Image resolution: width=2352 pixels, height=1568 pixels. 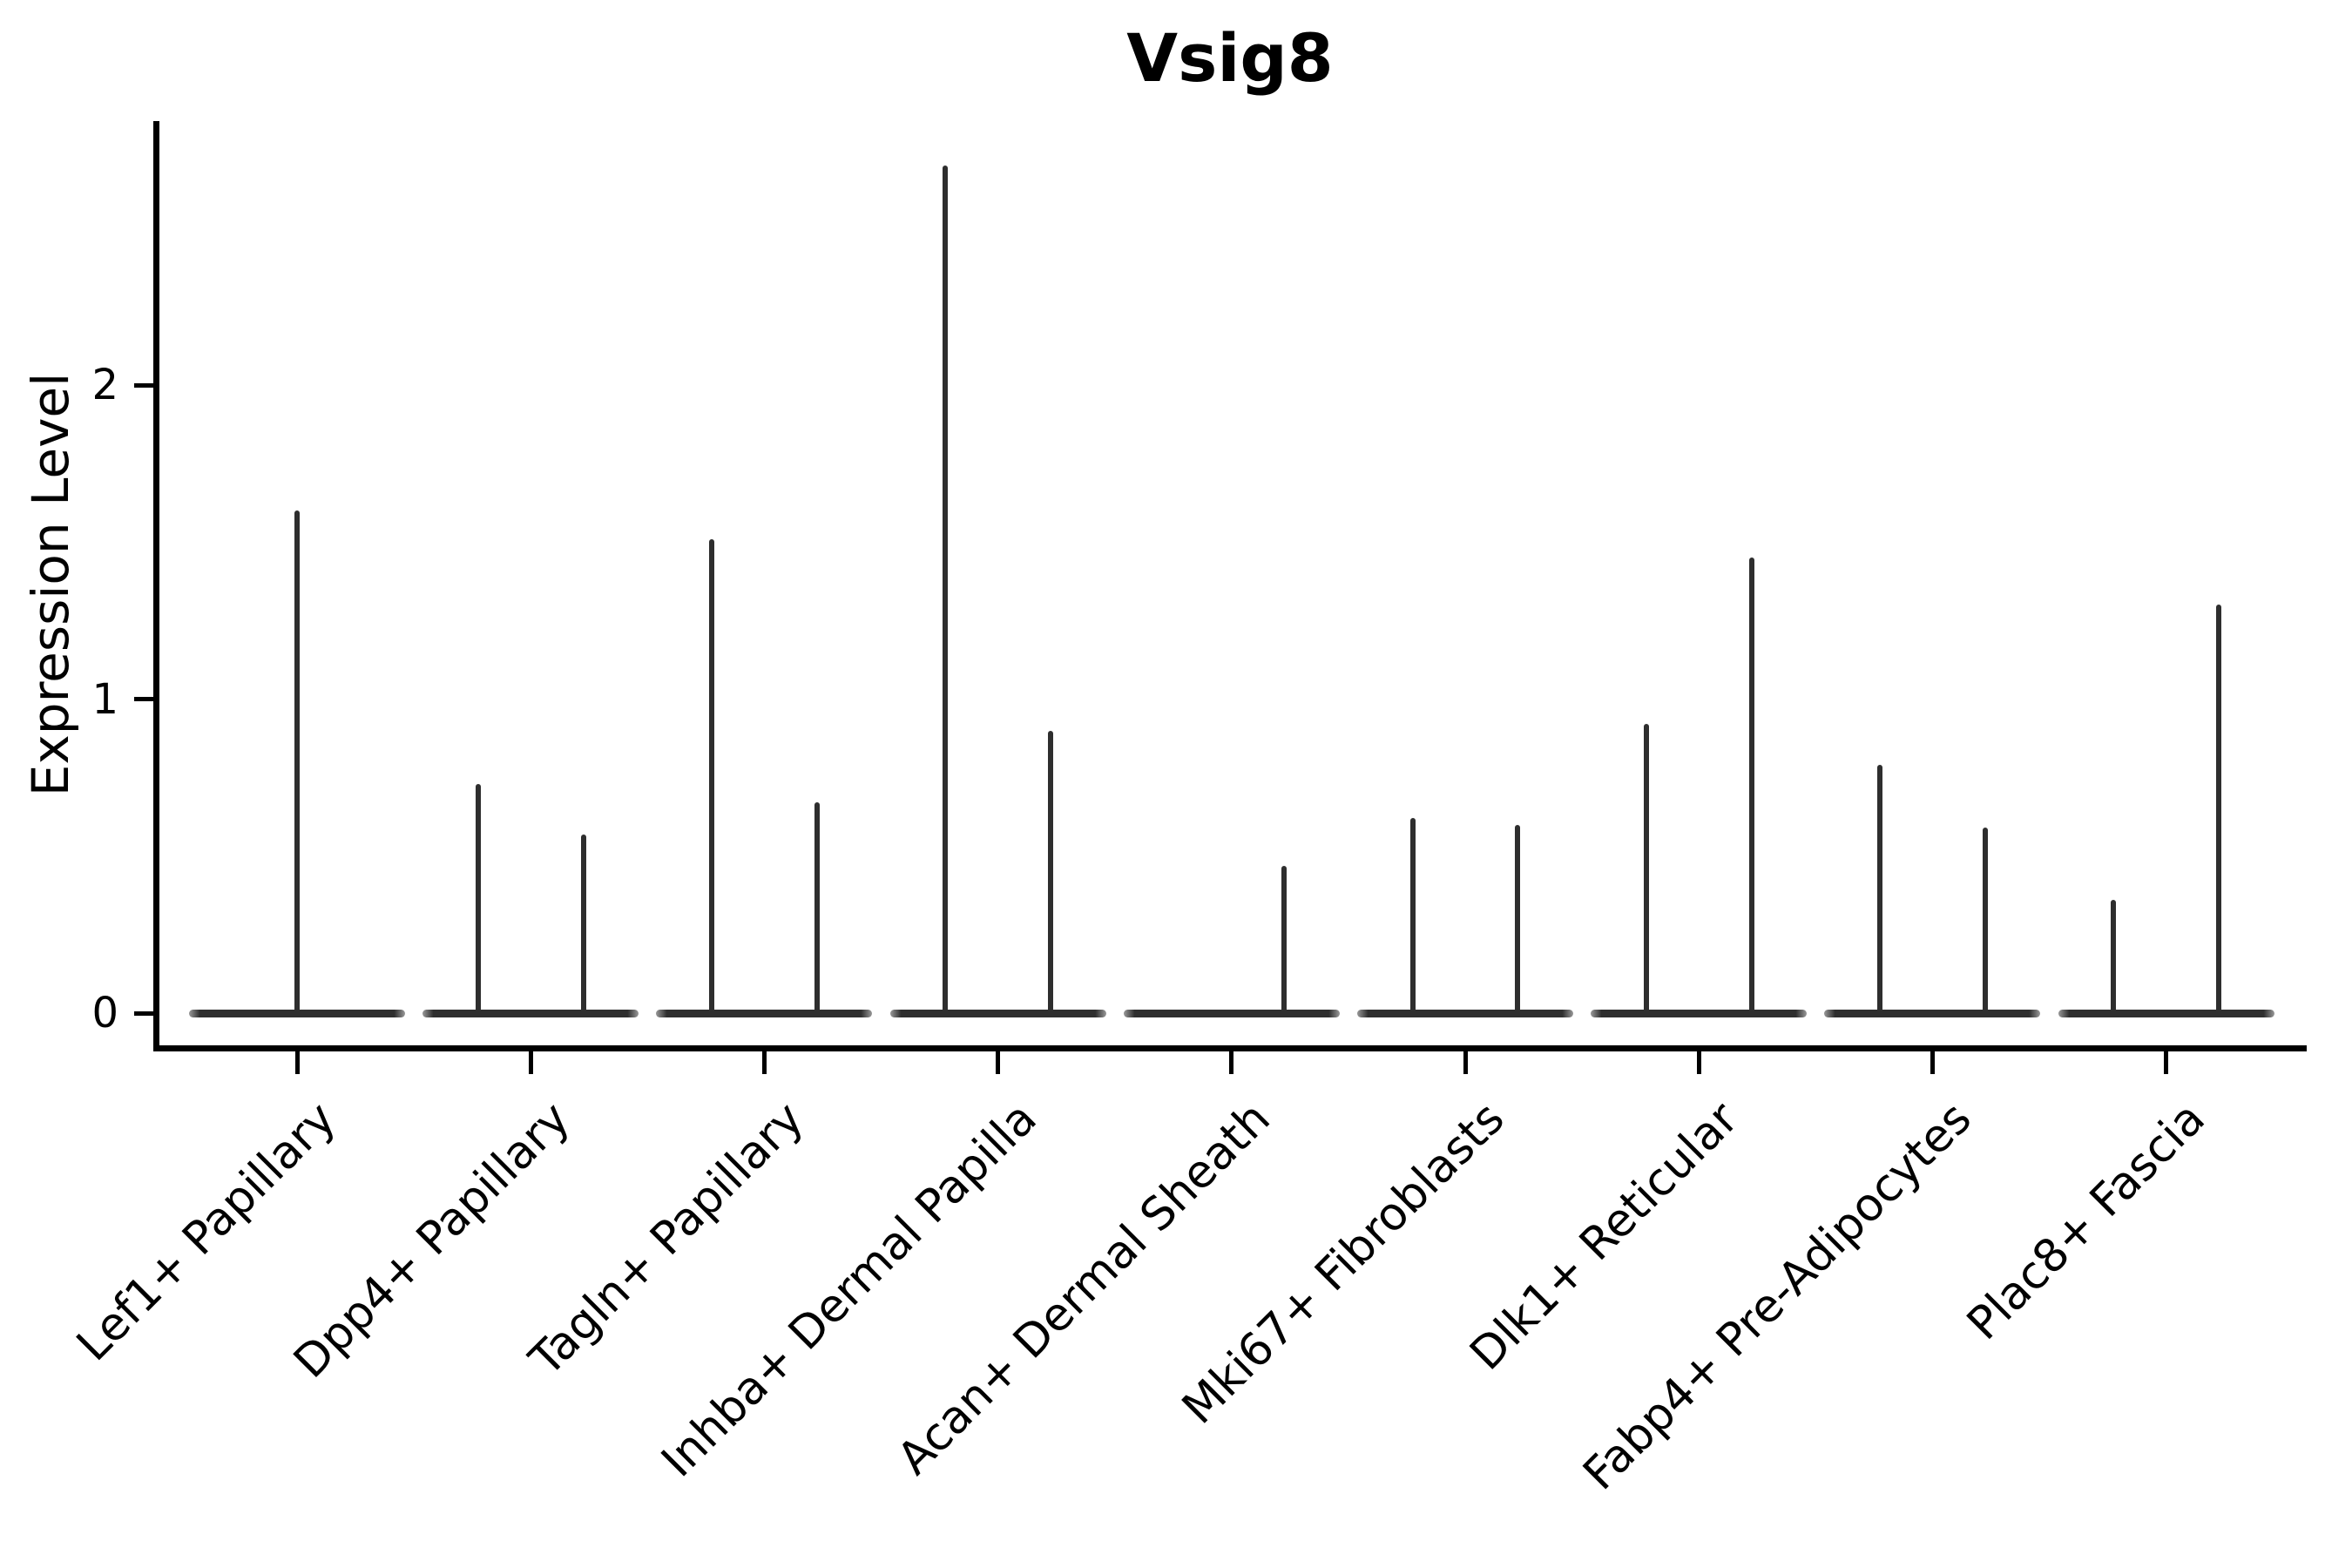 What do you see at coordinates (104, 699) in the screenshot?
I see `y-tick-label: 1` at bounding box center [104, 699].